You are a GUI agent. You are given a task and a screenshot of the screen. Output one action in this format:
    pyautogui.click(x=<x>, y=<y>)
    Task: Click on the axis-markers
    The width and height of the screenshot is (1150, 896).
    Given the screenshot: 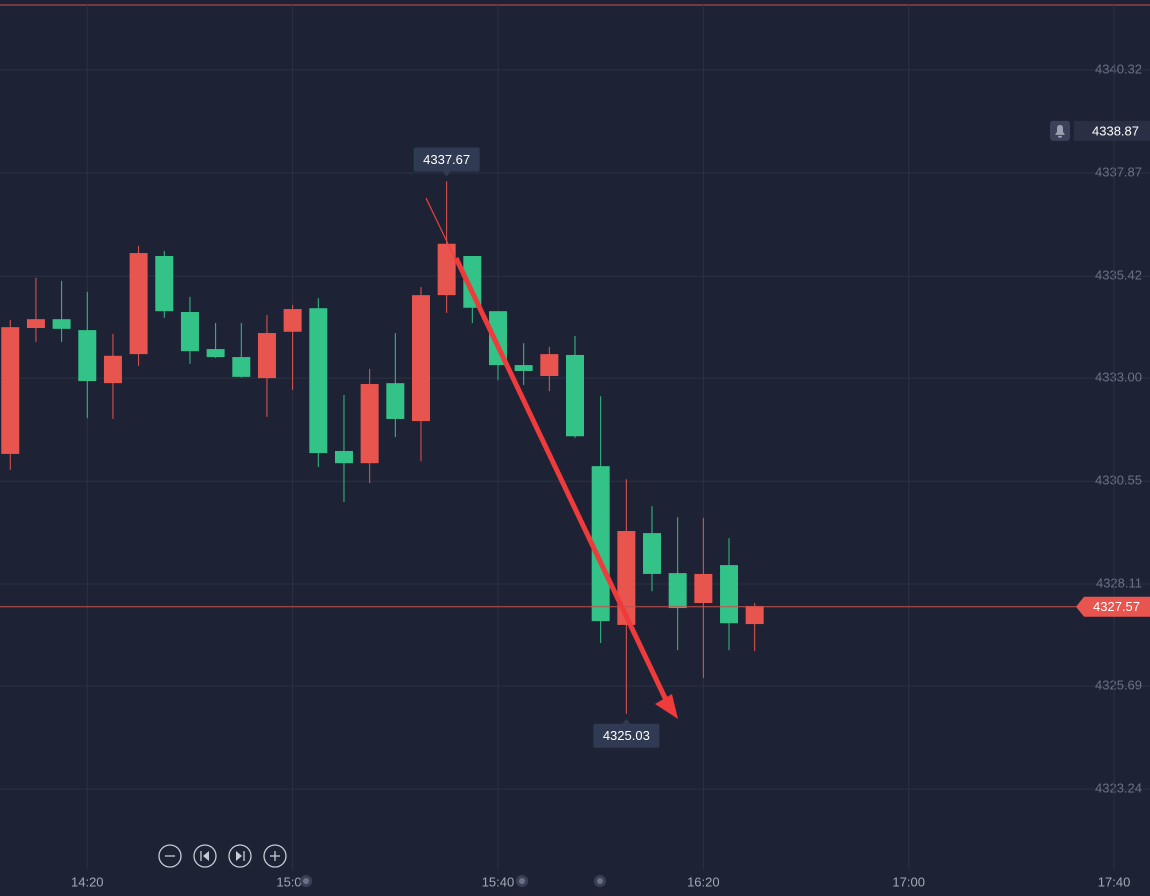 What is the action you would take?
    pyautogui.click(x=453, y=881)
    